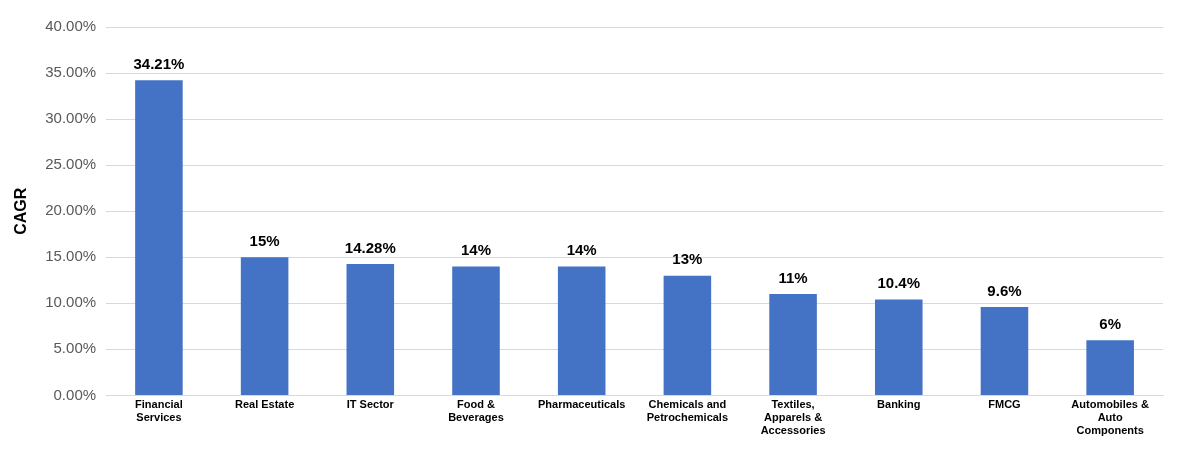 Image resolution: width=1181 pixels, height=449 pixels. Describe the element at coordinates (793, 277) in the screenshot. I see `data-label: 11%` at that location.